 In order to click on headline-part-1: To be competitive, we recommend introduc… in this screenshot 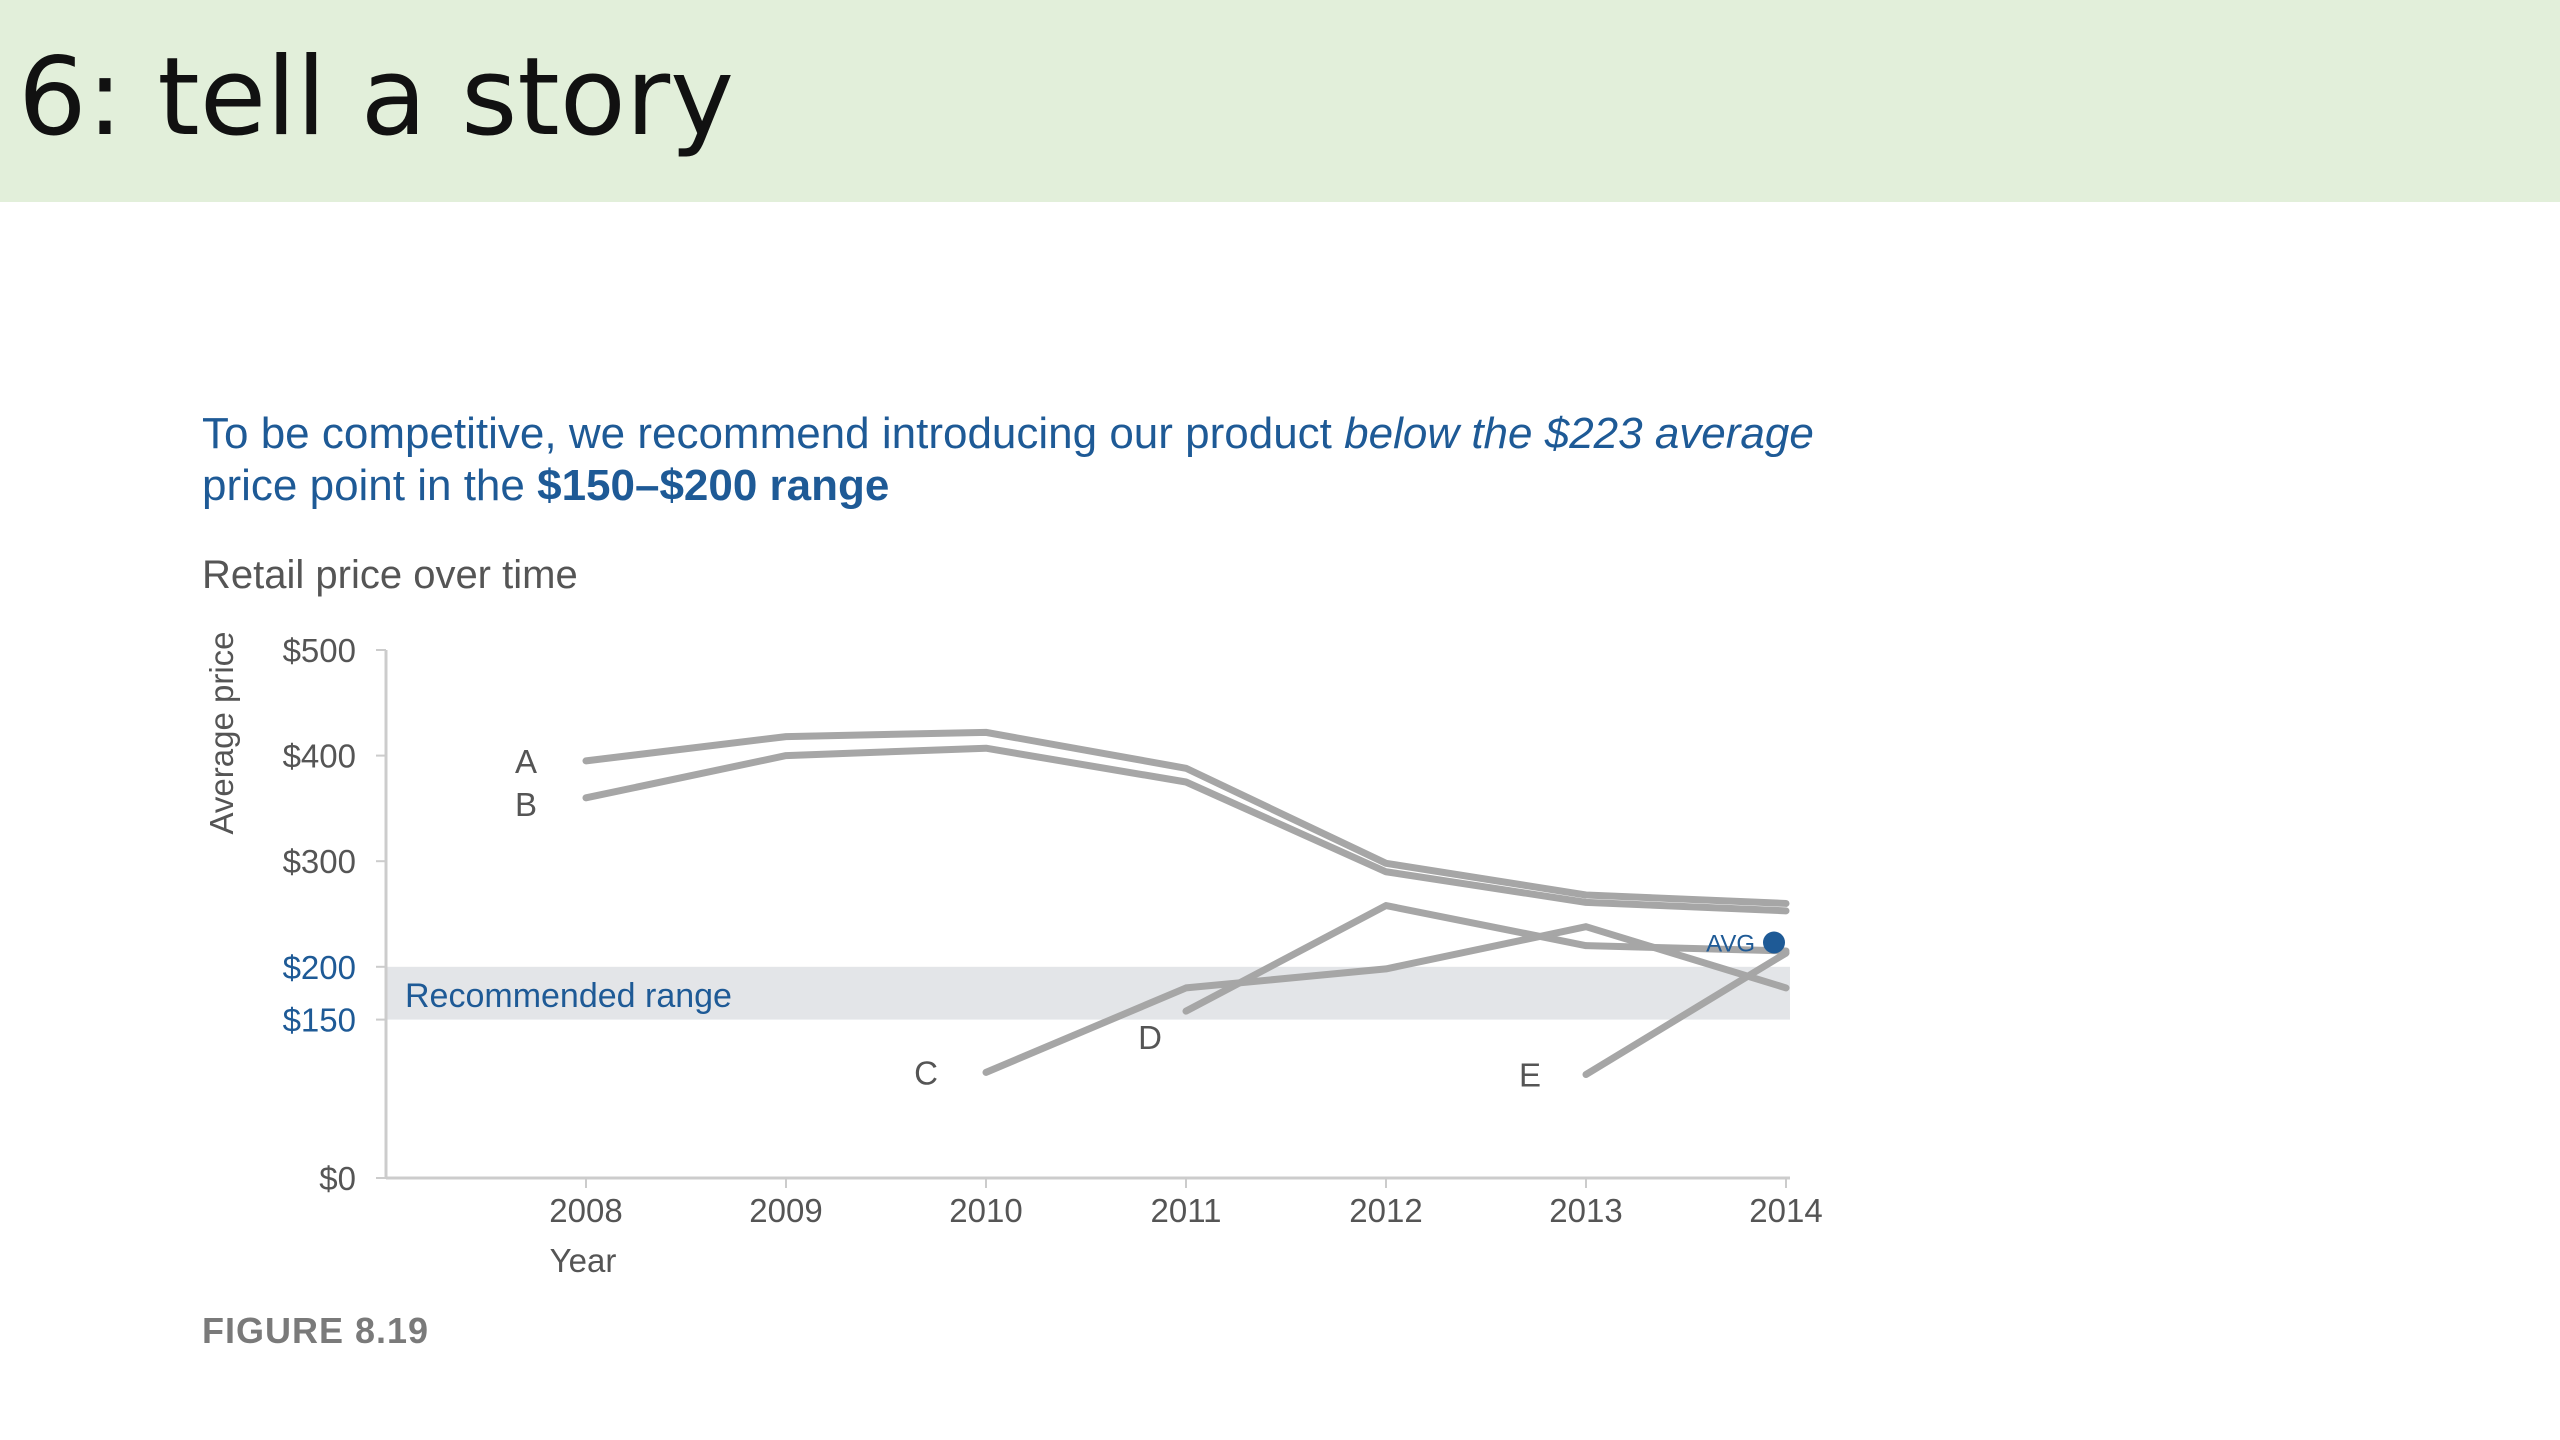, I will do `click(773, 433)`.